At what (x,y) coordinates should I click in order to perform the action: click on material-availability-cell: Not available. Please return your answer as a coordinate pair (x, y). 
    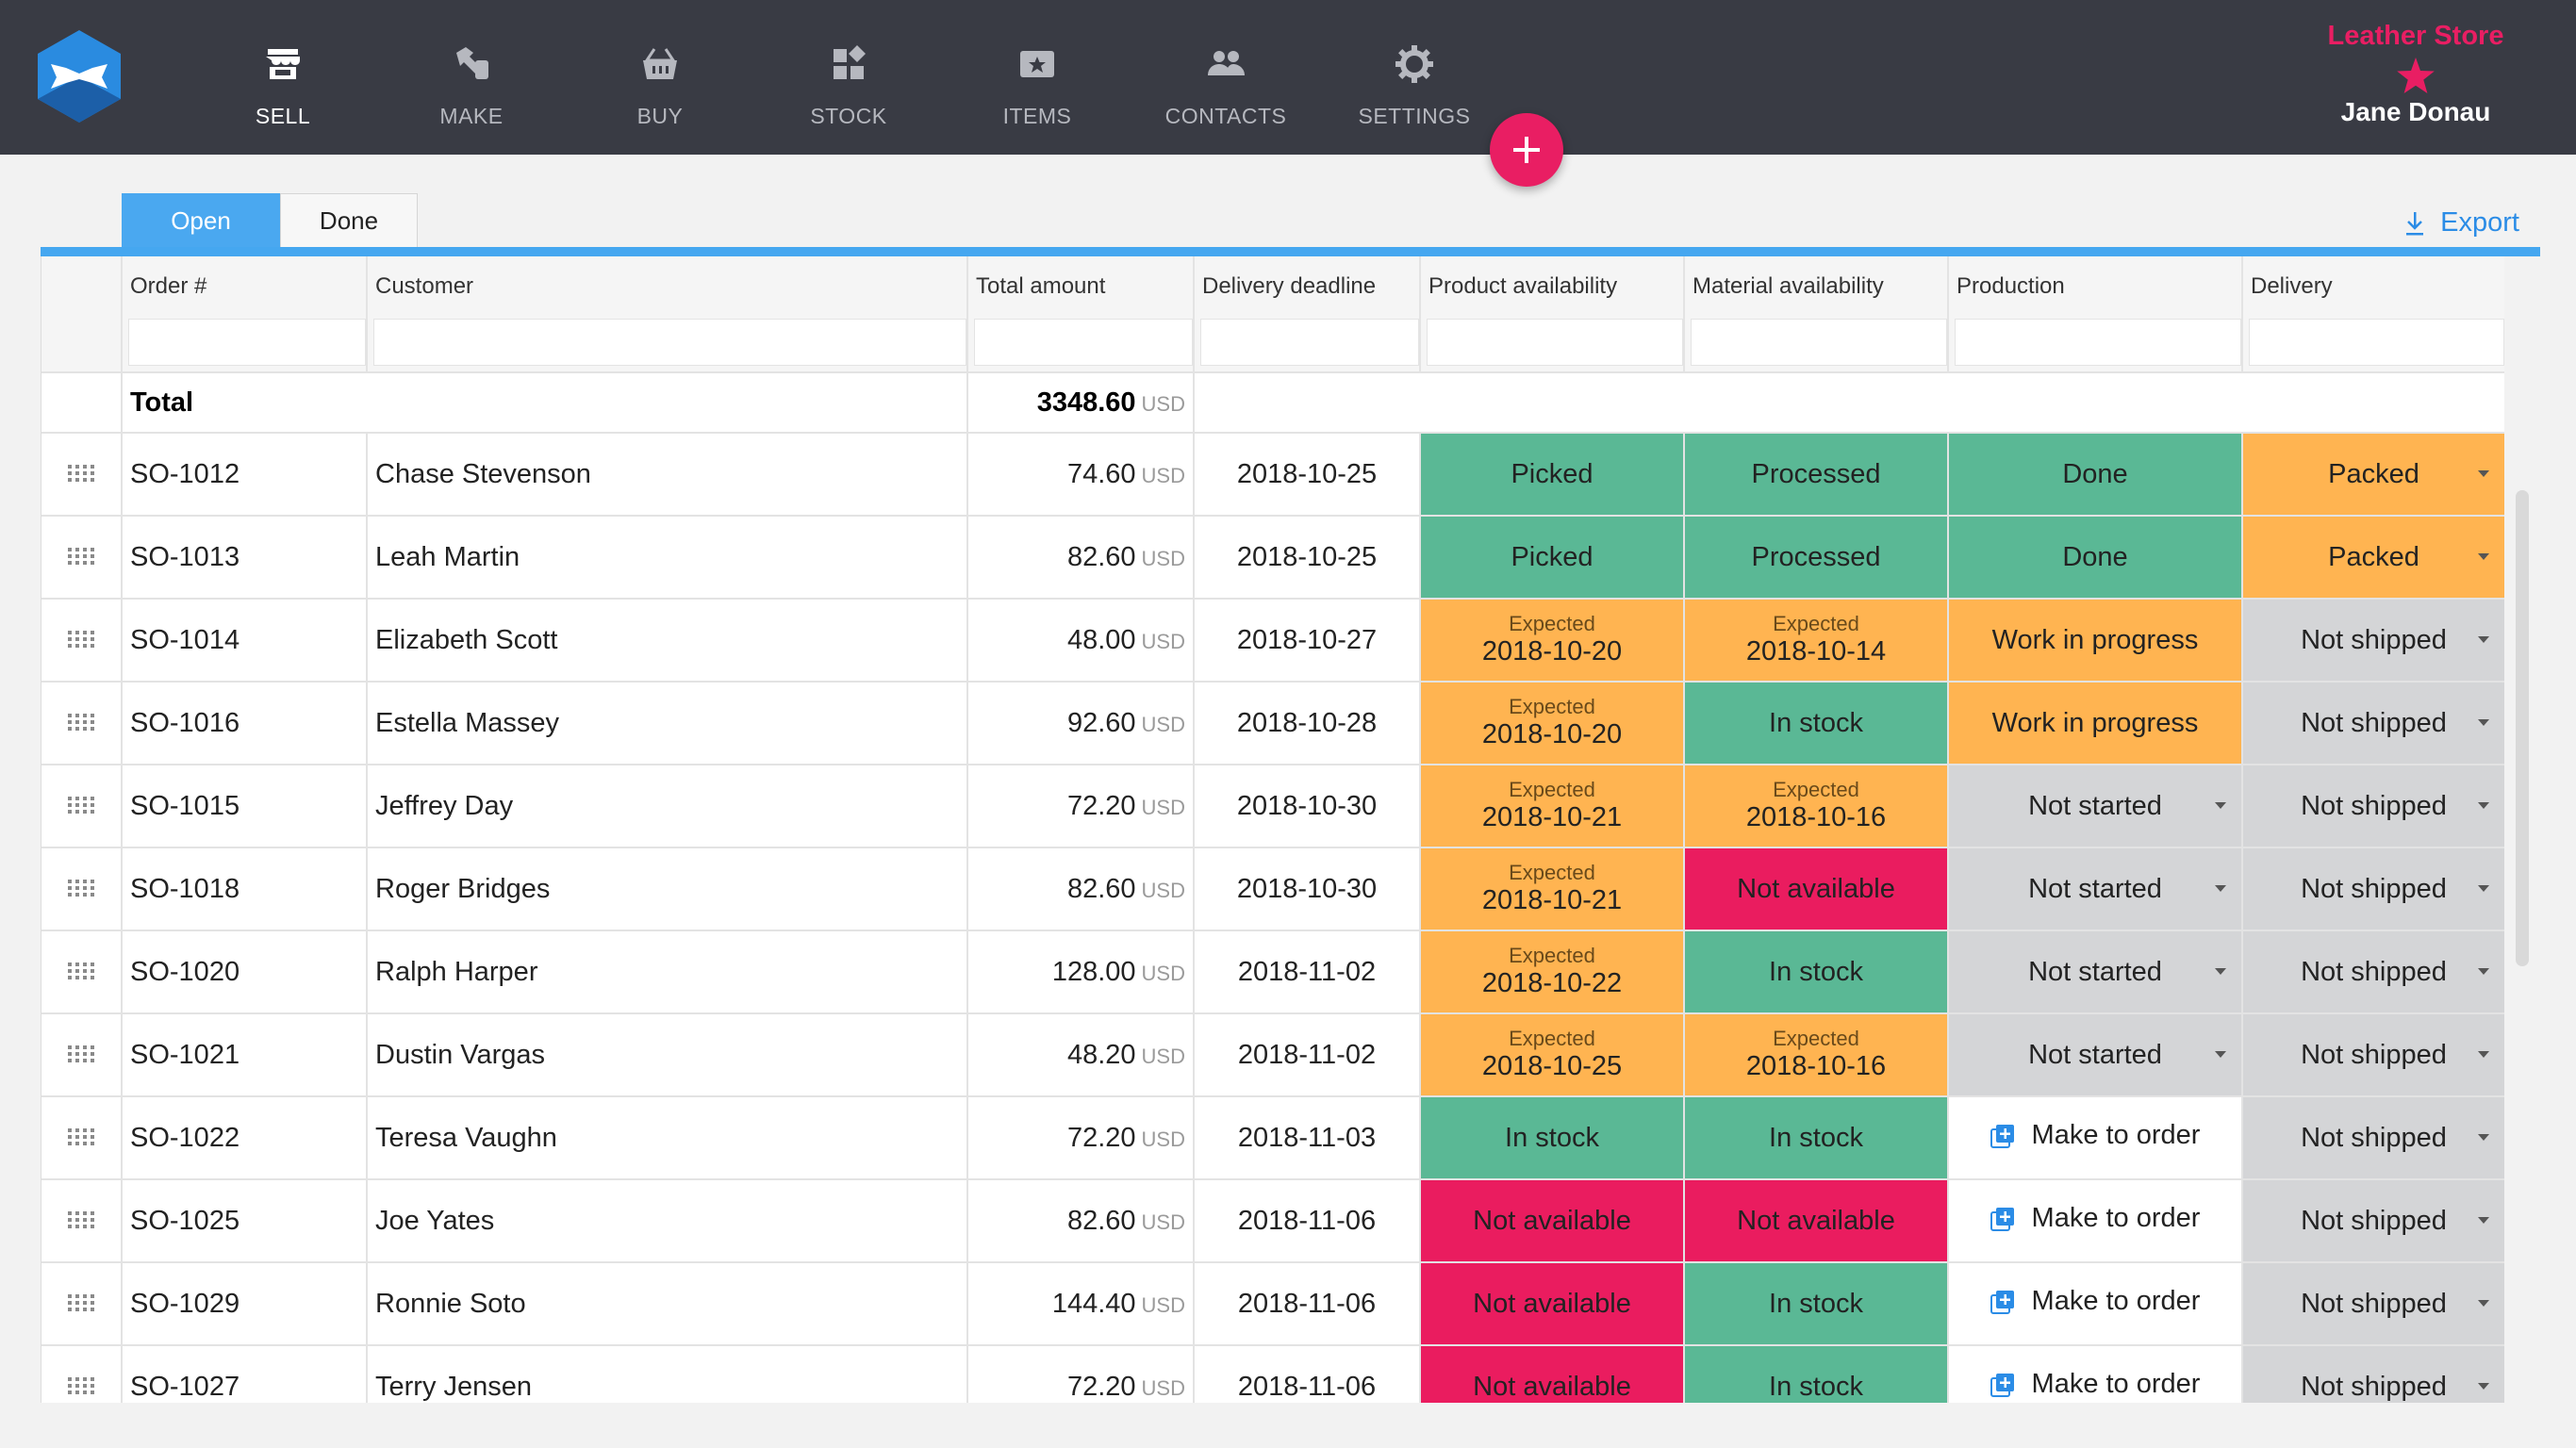
    Looking at the image, I should click on (1816, 889).